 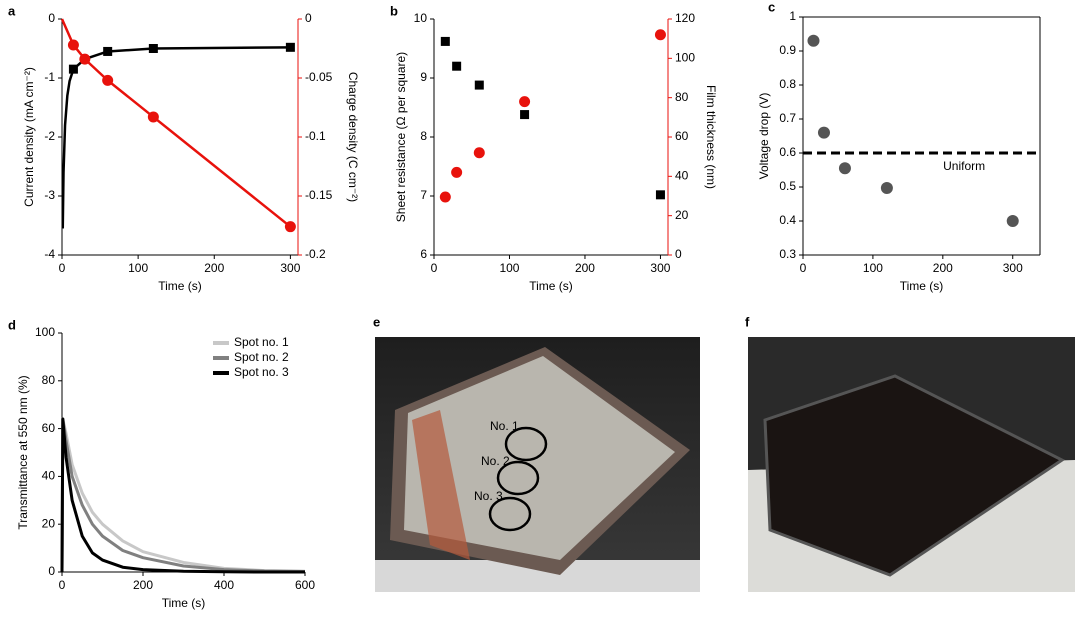 What do you see at coordinates (685, 18) in the screenshot?
I see `y2-tick-label: 120` at bounding box center [685, 18].